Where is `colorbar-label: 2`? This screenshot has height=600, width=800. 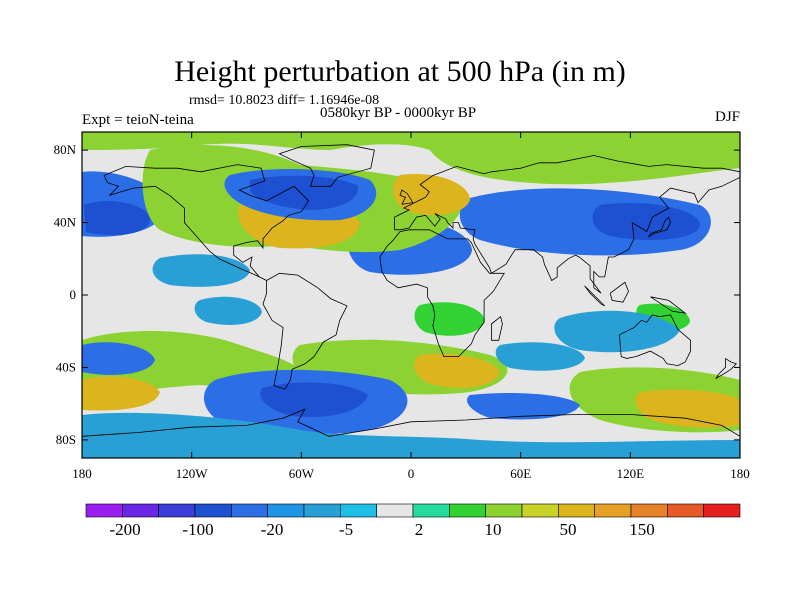 colorbar-label: 2 is located at coordinates (419, 529).